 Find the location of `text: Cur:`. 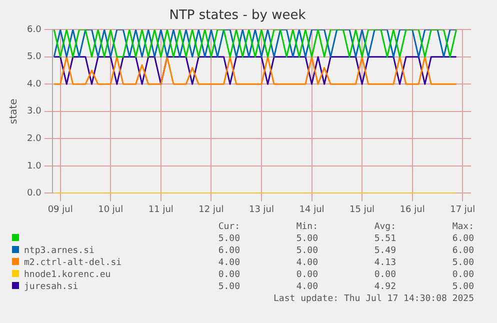

text: Cur: is located at coordinates (228, 227).